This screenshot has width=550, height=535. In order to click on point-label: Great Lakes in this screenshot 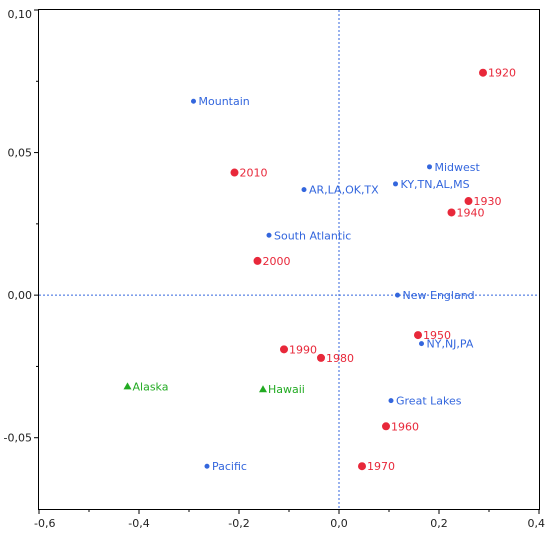, I will do `click(429, 401)`.